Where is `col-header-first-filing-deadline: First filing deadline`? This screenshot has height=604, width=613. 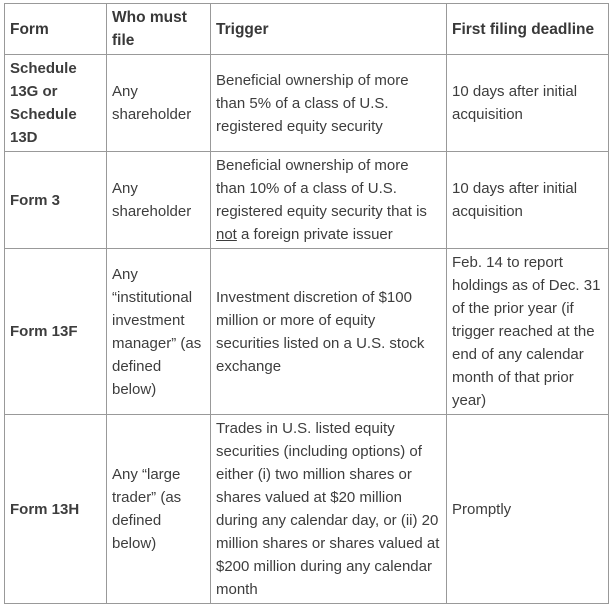 col-header-first-filing-deadline: First filing deadline is located at coordinates (527, 29).